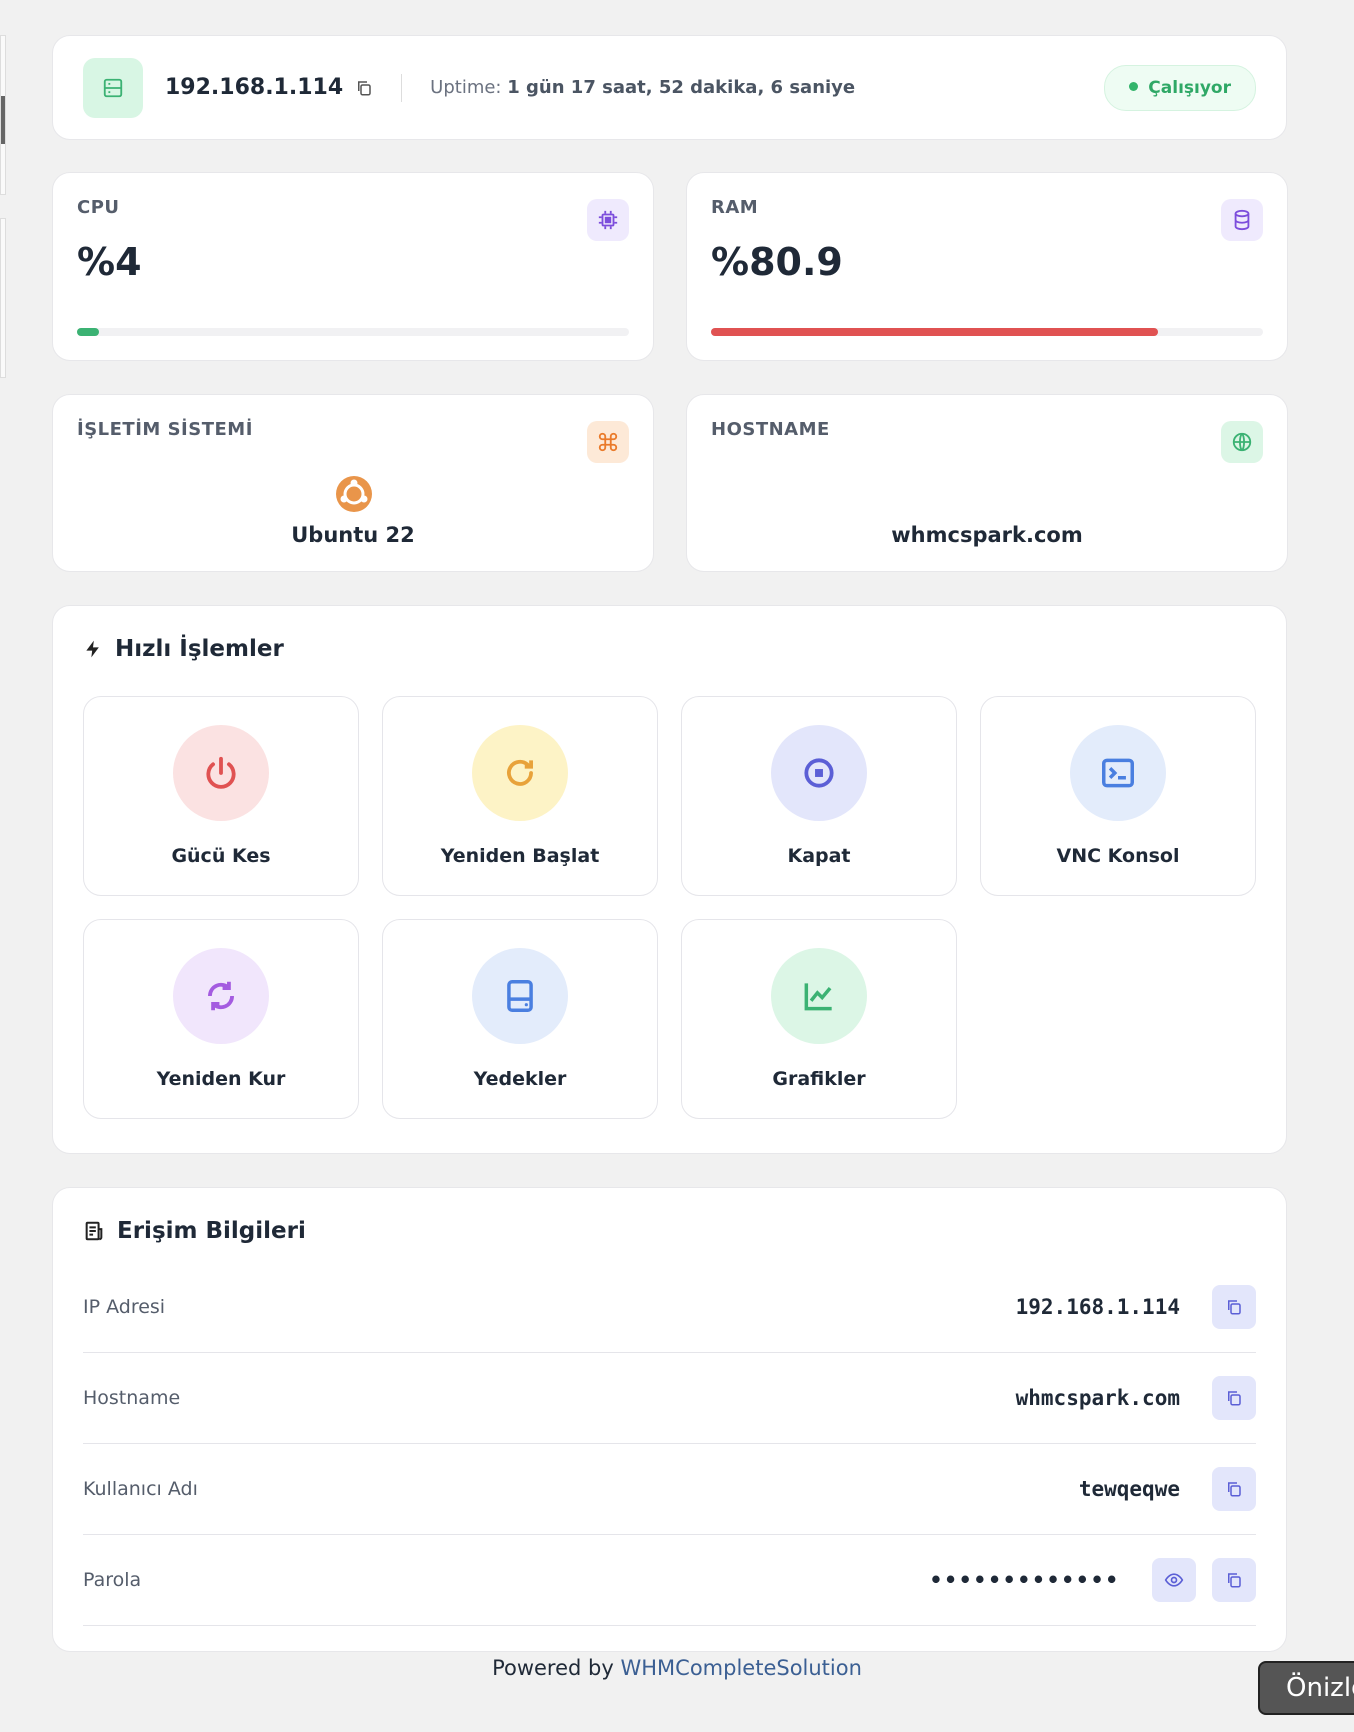 Image resolution: width=1354 pixels, height=1732 pixels. What do you see at coordinates (113, 87) in the screenshot?
I see `server-icon` at bounding box center [113, 87].